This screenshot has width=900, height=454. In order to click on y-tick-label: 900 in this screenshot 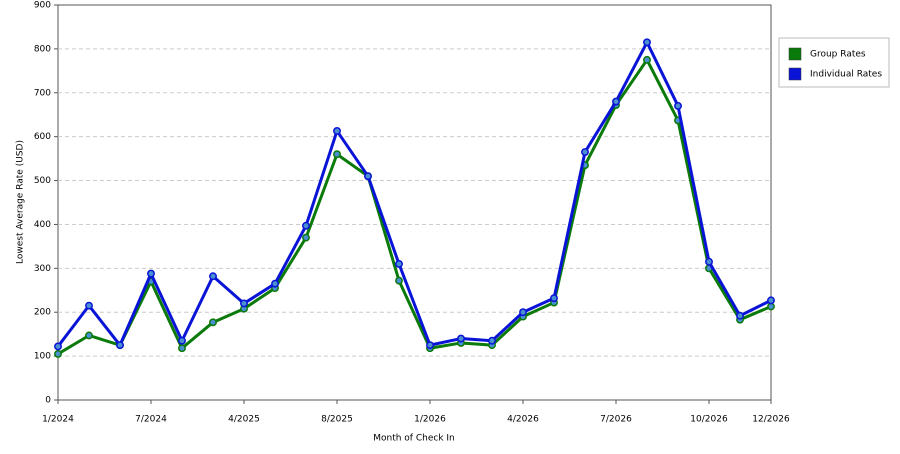, I will do `click(42, 6)`.